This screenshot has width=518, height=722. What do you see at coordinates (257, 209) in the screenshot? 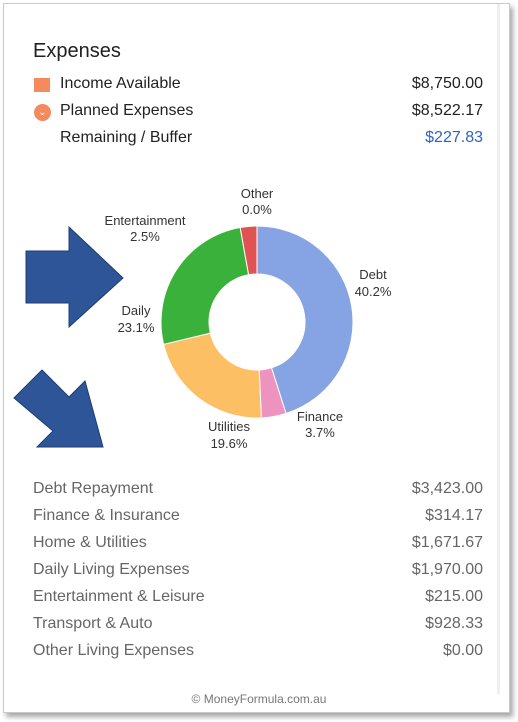
I see `chart-label-other-value: 0.0%` at bounding box center [257, 209].